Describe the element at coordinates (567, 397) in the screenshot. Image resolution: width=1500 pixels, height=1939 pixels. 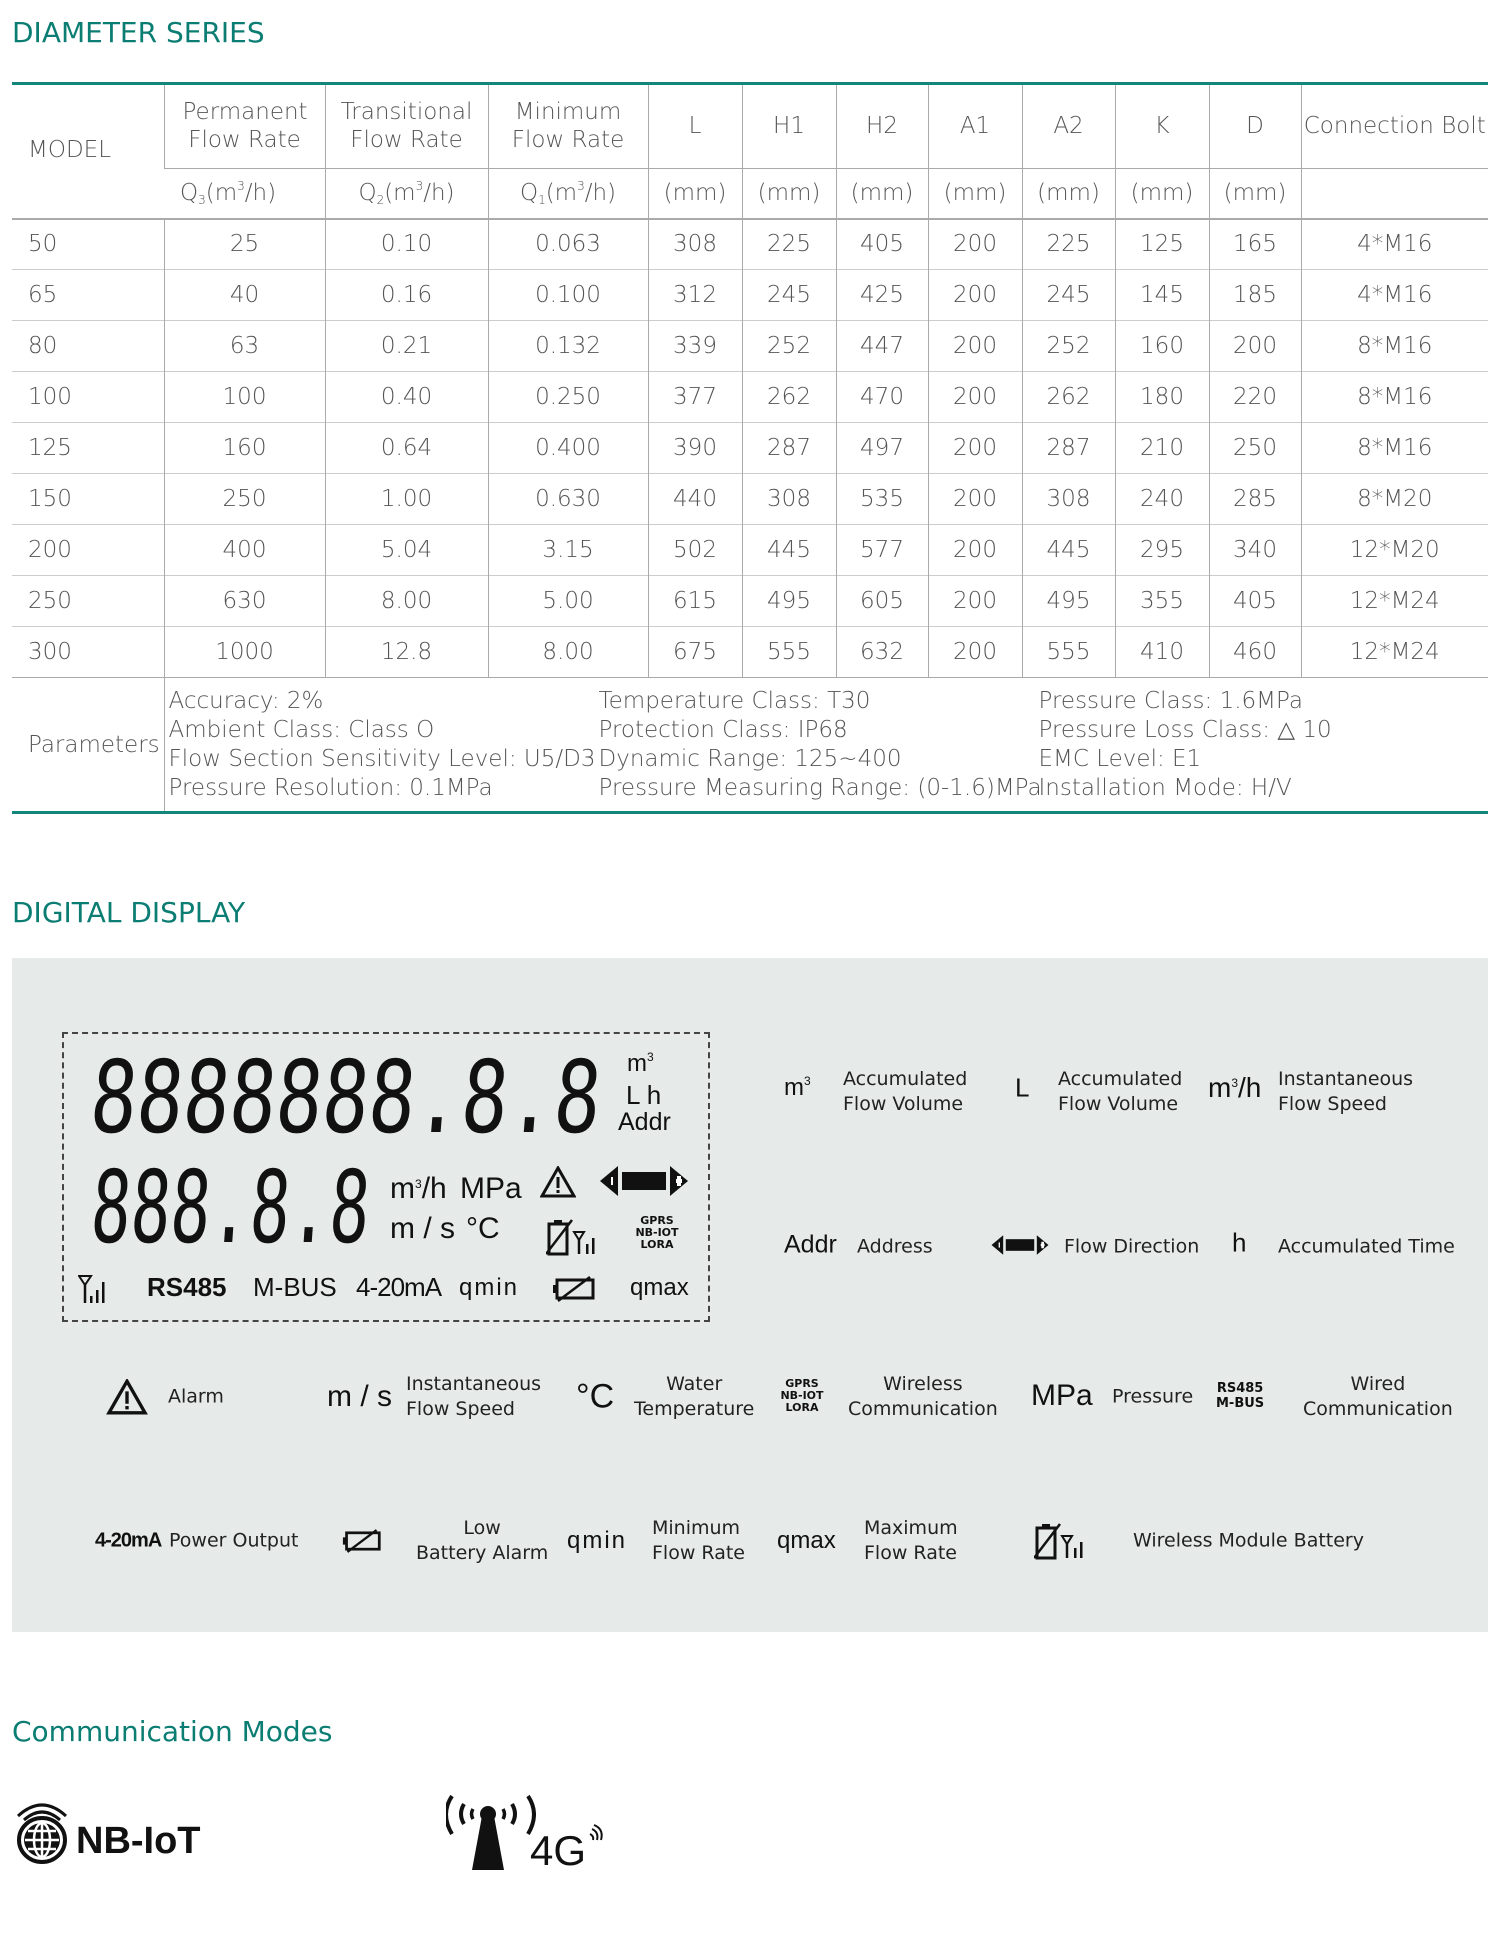
I see `table-cell: 0.250` at that location.